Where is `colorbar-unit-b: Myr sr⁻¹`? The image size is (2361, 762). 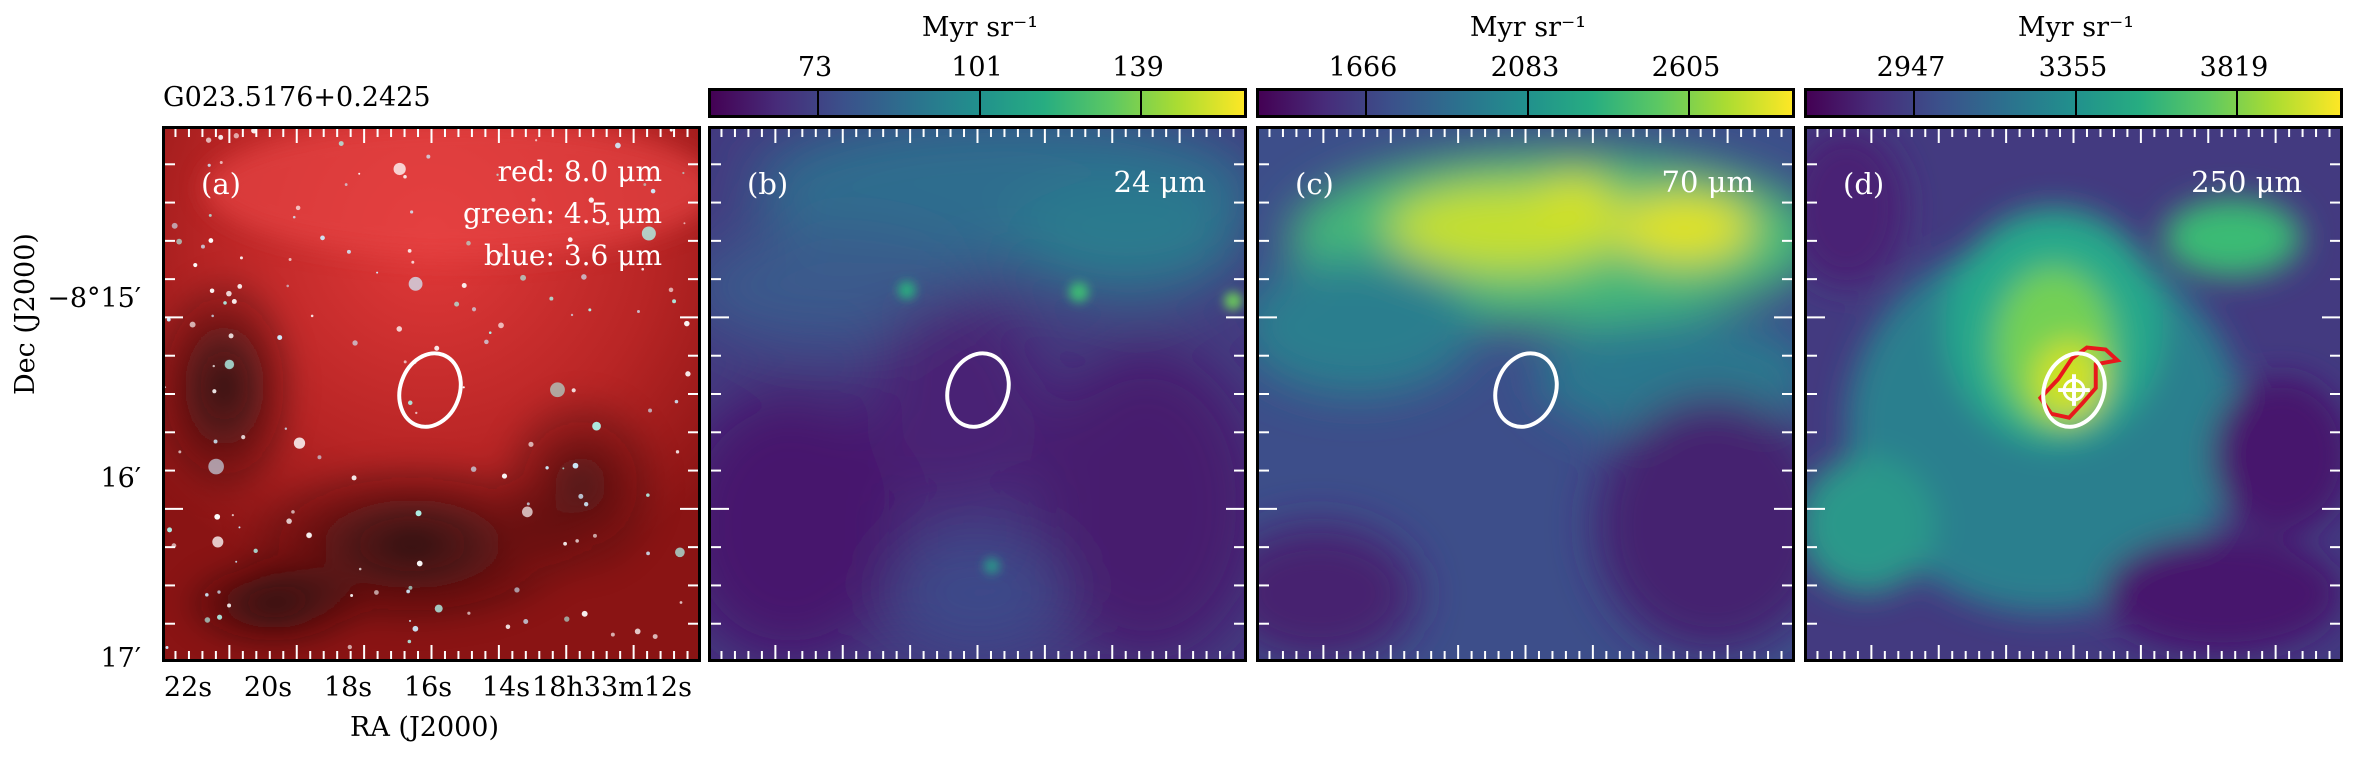
colorbar-unit-b: Myr sr⁻¹ is located at coordinates (980, 27).